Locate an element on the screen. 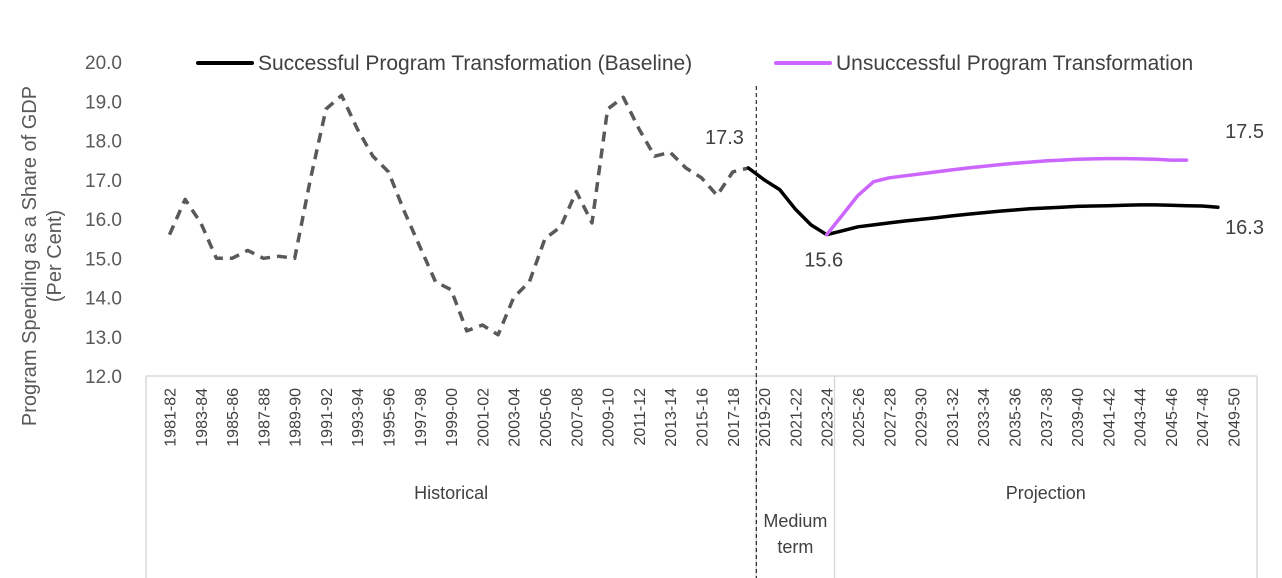 The width and height of the screenshot is (1282, 578). series-line-successful-program-transformation-baseline is located at coordinates (983, 201).